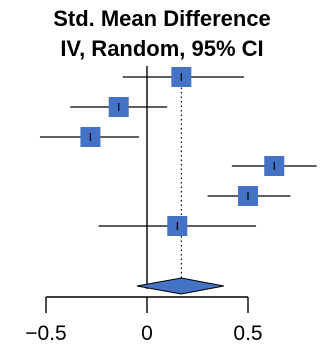 The width and height of the screenshot is (324, 358). What do you see at coordinates (162, 48) in the screenshot?
I see `chart-title-line-2: IV, Random, 95% CI` at bounding box center [162, 48].